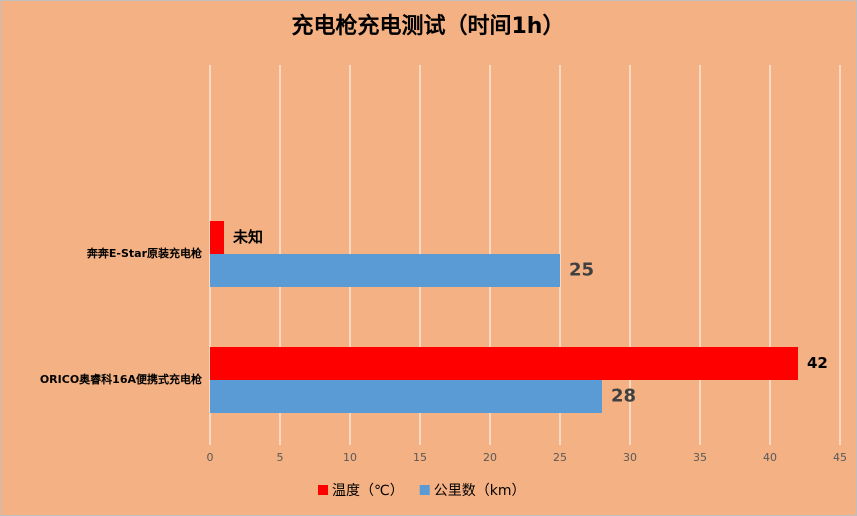 Image resolution: width=857 pixels, height=516 pixels. What do you see at coordinates (144, 253) in the screenshot?
I see `y-tick-label: 奔奔E-Star原装充电枪` at bounding box center [144, 253].